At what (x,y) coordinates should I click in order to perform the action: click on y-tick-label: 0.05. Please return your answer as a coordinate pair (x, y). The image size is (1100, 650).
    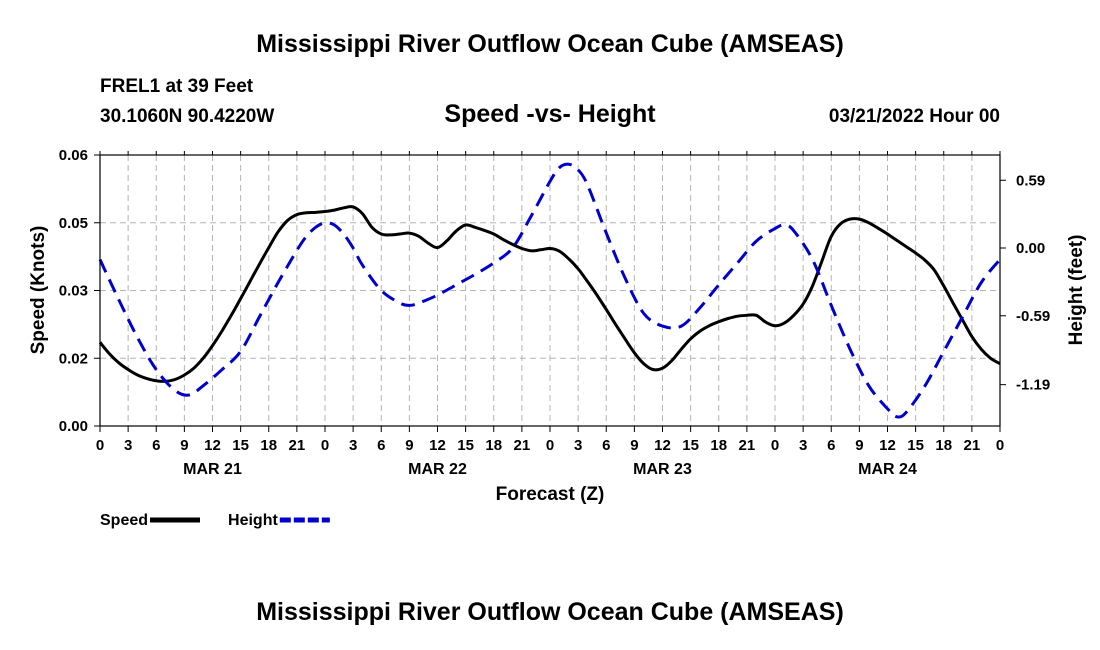
    Looking at the image, I should click on (73, 223).